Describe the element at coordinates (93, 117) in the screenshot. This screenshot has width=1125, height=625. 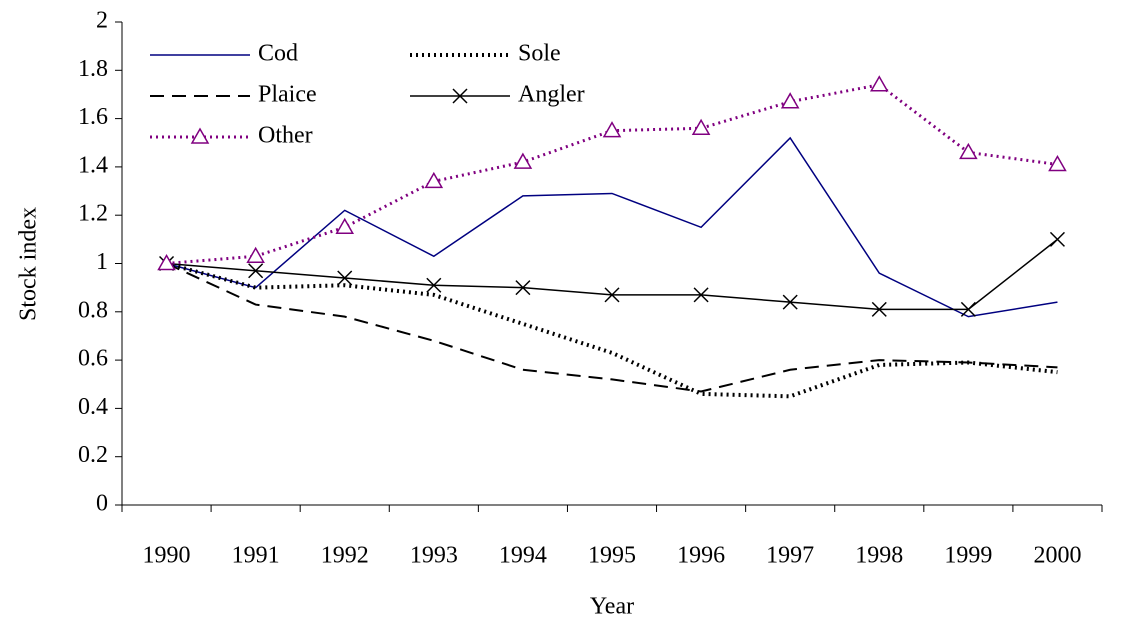
I see `y-tick-label: 1.6` at that location.